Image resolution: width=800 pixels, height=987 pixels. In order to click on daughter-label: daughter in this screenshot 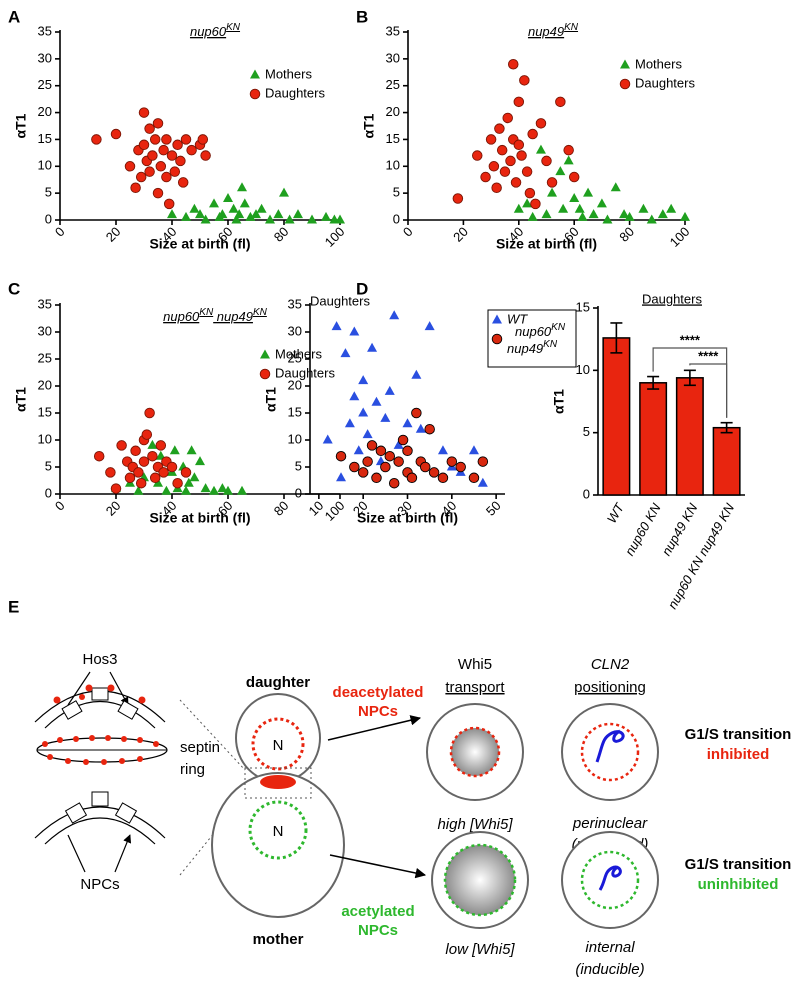, I will do `click(278, 682)`.